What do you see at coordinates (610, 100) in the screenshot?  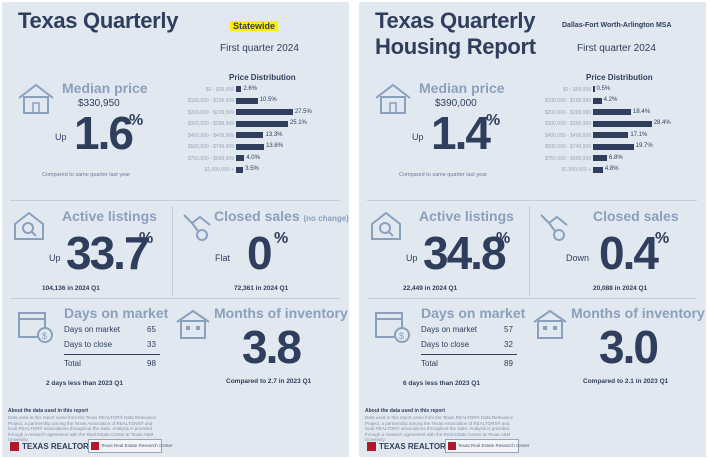 I see `price-distribution-value: 4.2%` at bounding box center [610, 100].